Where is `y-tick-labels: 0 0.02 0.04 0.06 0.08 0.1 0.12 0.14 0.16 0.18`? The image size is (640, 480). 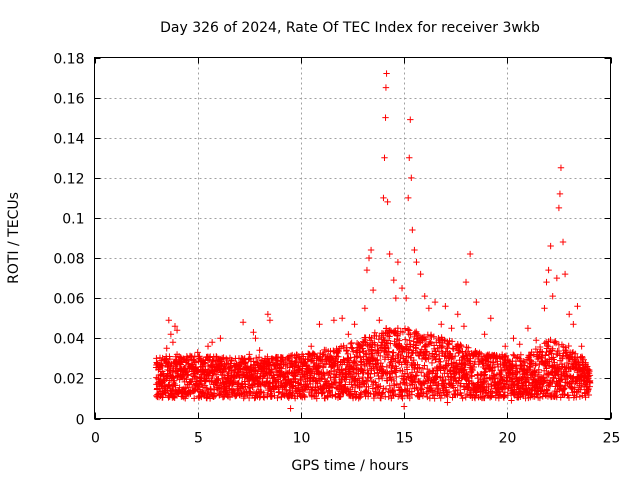 y-tick-labels: 0 0.02 0.04 0.06 0.08 0.1 0.12 0.14 0.16 0.18 is located at coordinates (68, 240).